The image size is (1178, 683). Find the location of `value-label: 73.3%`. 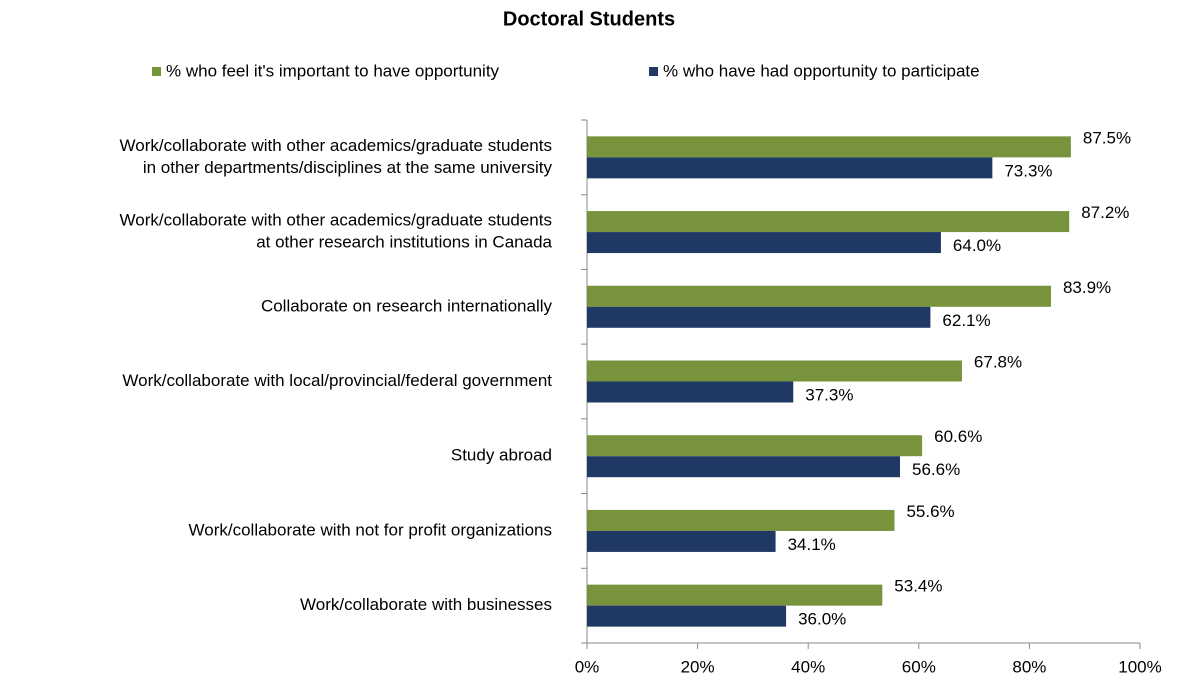

value-label: 73.3% is located at coordinates (1028, 170).